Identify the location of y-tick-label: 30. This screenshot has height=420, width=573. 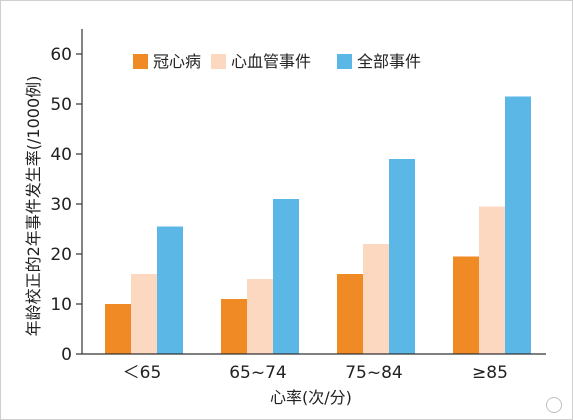
(61, 205).